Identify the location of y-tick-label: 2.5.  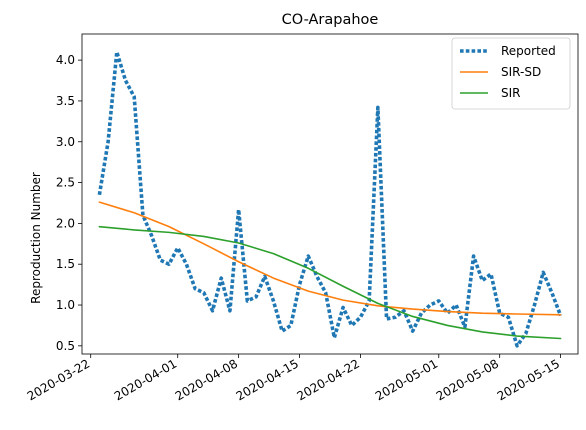
(65, 183).